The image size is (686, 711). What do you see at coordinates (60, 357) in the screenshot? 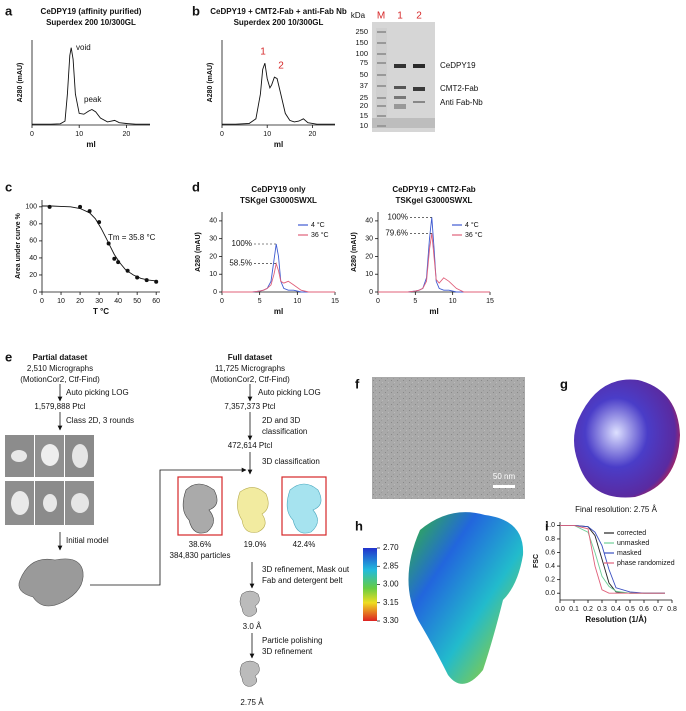
I see `workflow-text: Partial dataset` at bounding box center [60, 357].